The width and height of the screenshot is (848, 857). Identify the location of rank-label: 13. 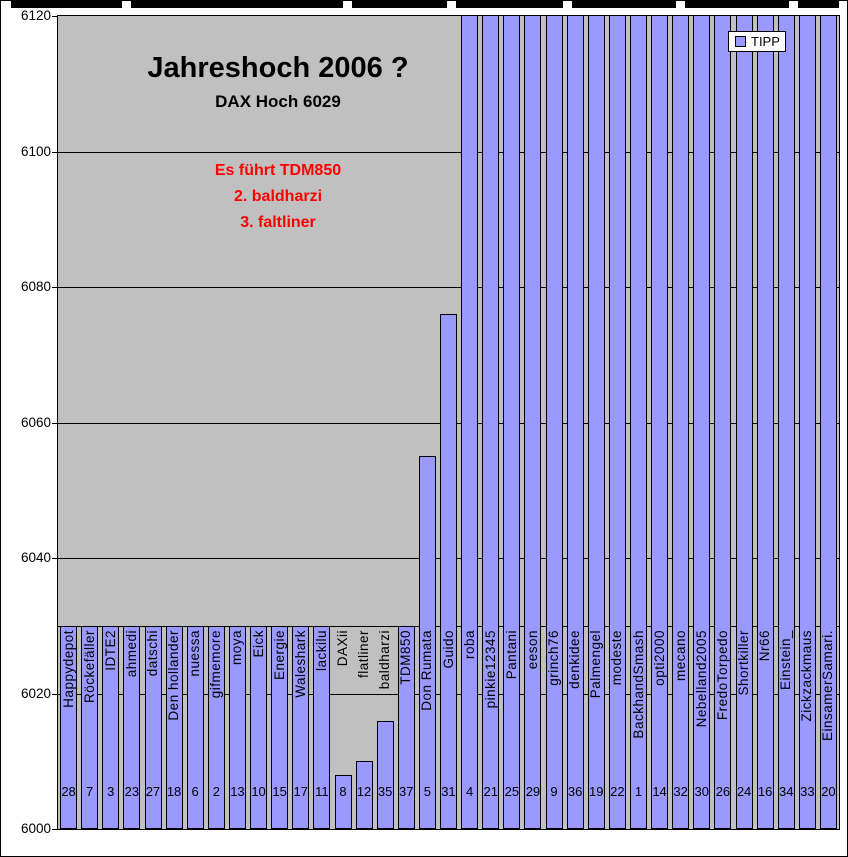
(237, 791).